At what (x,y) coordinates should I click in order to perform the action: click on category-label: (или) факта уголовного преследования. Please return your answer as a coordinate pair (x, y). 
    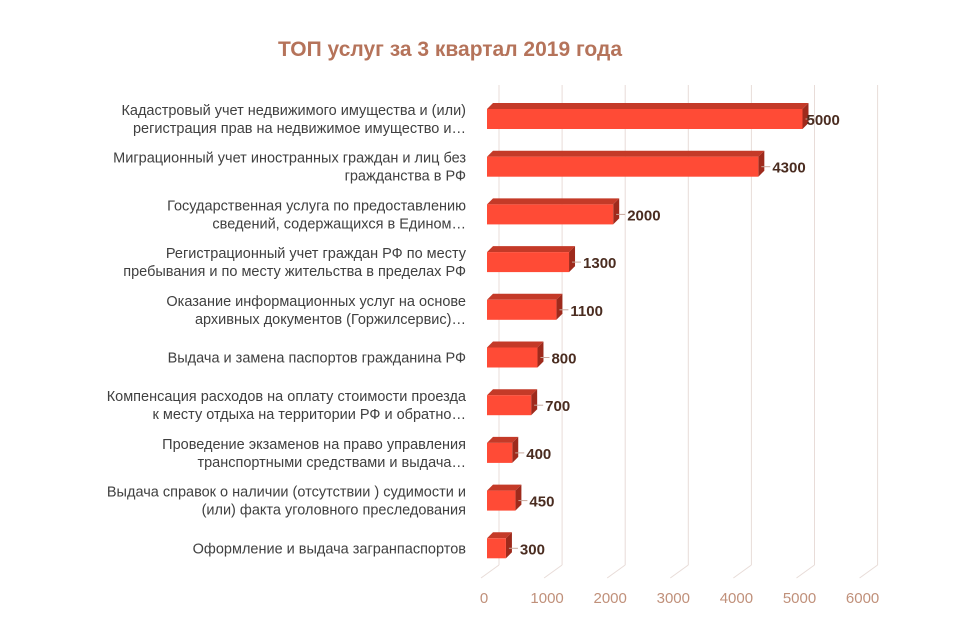
    Looking at the image, I should click on (334, 511).